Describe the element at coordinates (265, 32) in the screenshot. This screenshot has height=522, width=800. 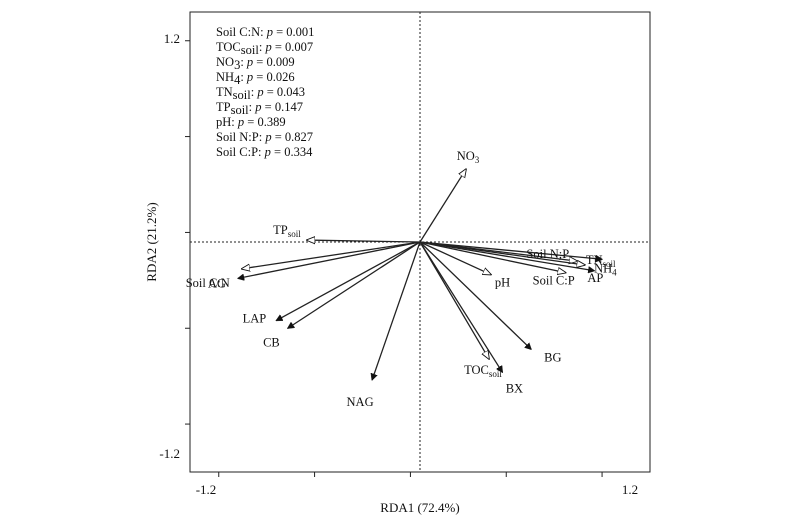
I see `stat-line-soil-c-n: Soil C:N: p = 0.001` at that location.